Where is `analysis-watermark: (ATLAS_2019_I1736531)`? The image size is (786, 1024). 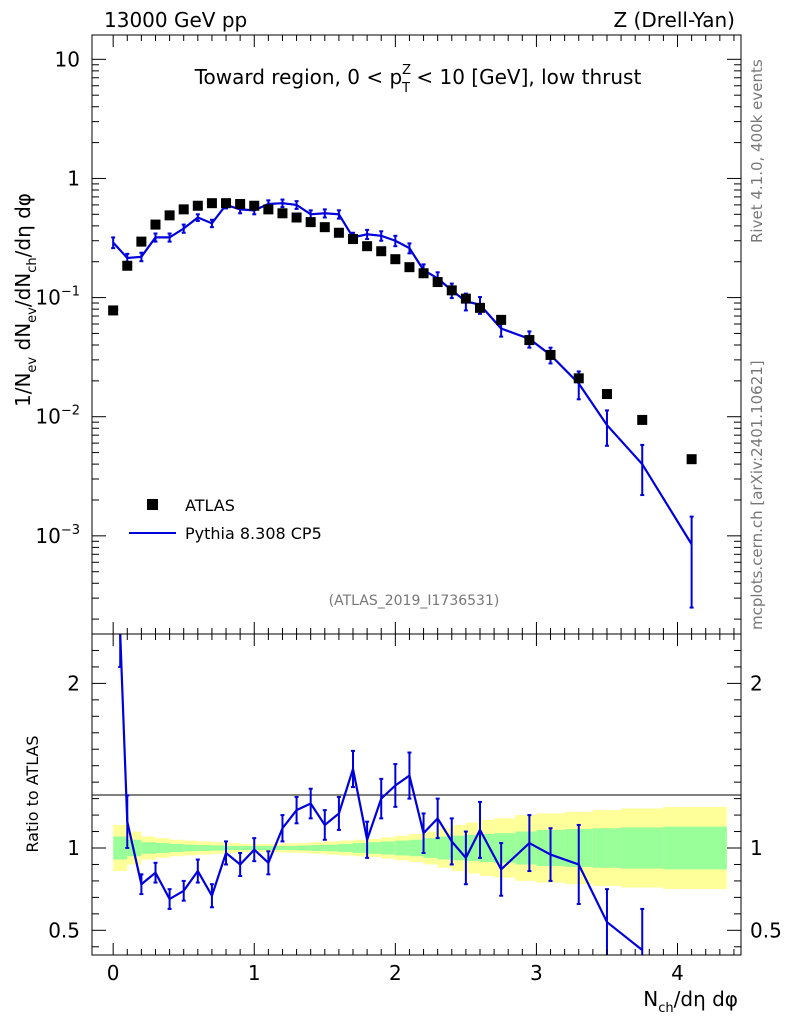
analysis-watermark: (ATLAS_2019_I1736531) is located at coordinates (414, 601).